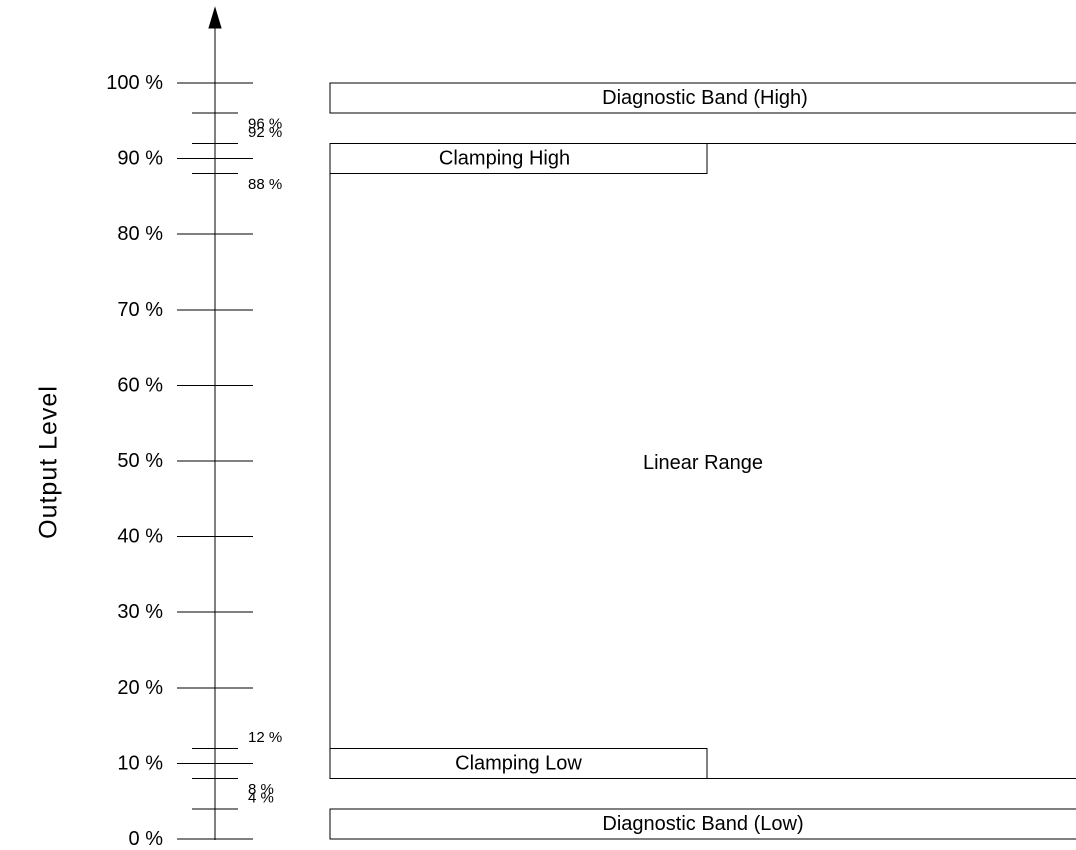 Image resolution: width=1076 pixels, height=850 pixels. Describe the element at coordinates (215, 17) in the screenshot. I see `axis-arrowhead` at that location.